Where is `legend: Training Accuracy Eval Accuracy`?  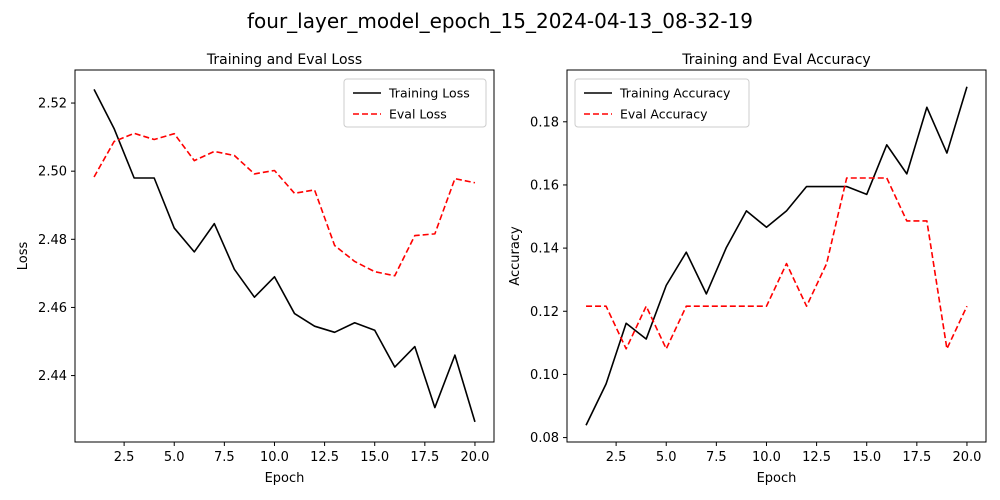
legend: Training Accuracy Eval Accuracy is located at coordinates (662, 103).